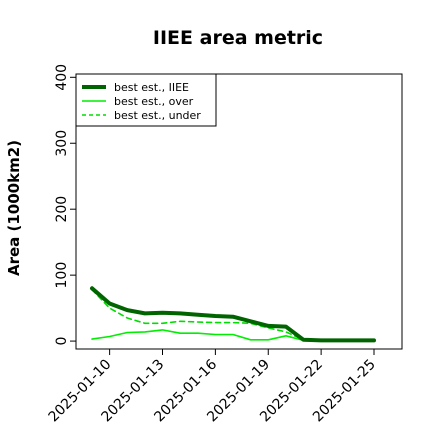  What do you see at coordinates (62, 341) in the screenshot?
I see `y-tick-label: 0` at bounding box center [62, 341].